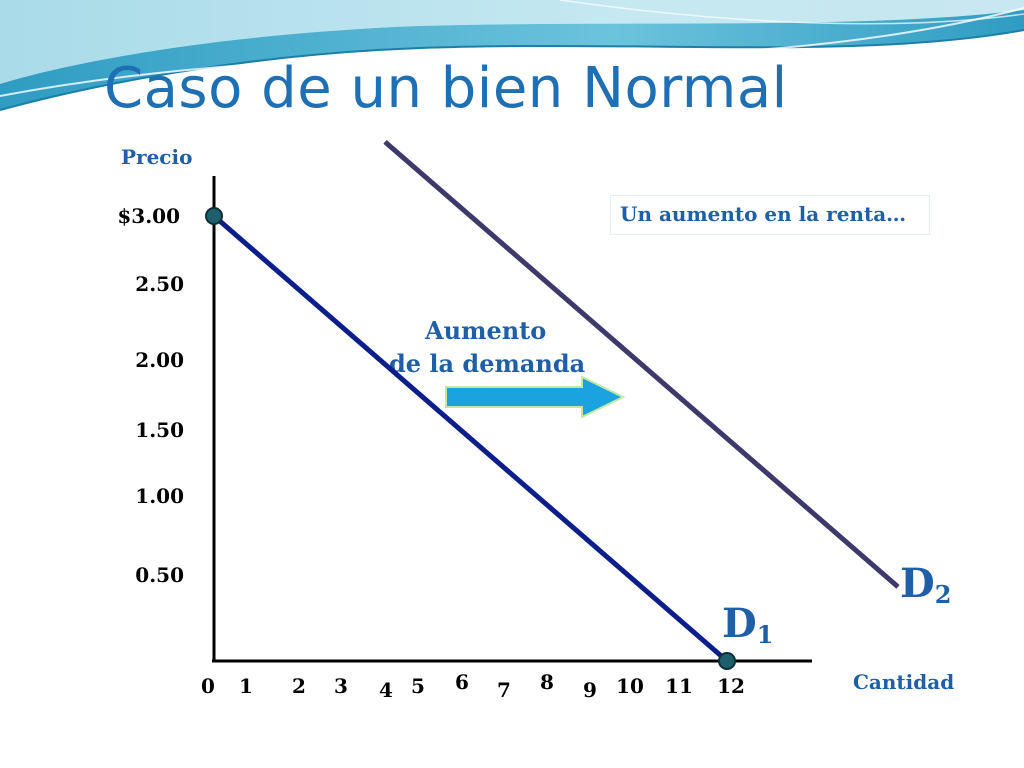  What do you see at coordinates (299, 686) in the screenshot?
I see `x-tick-label: 2` at bounding box center [299, 686].